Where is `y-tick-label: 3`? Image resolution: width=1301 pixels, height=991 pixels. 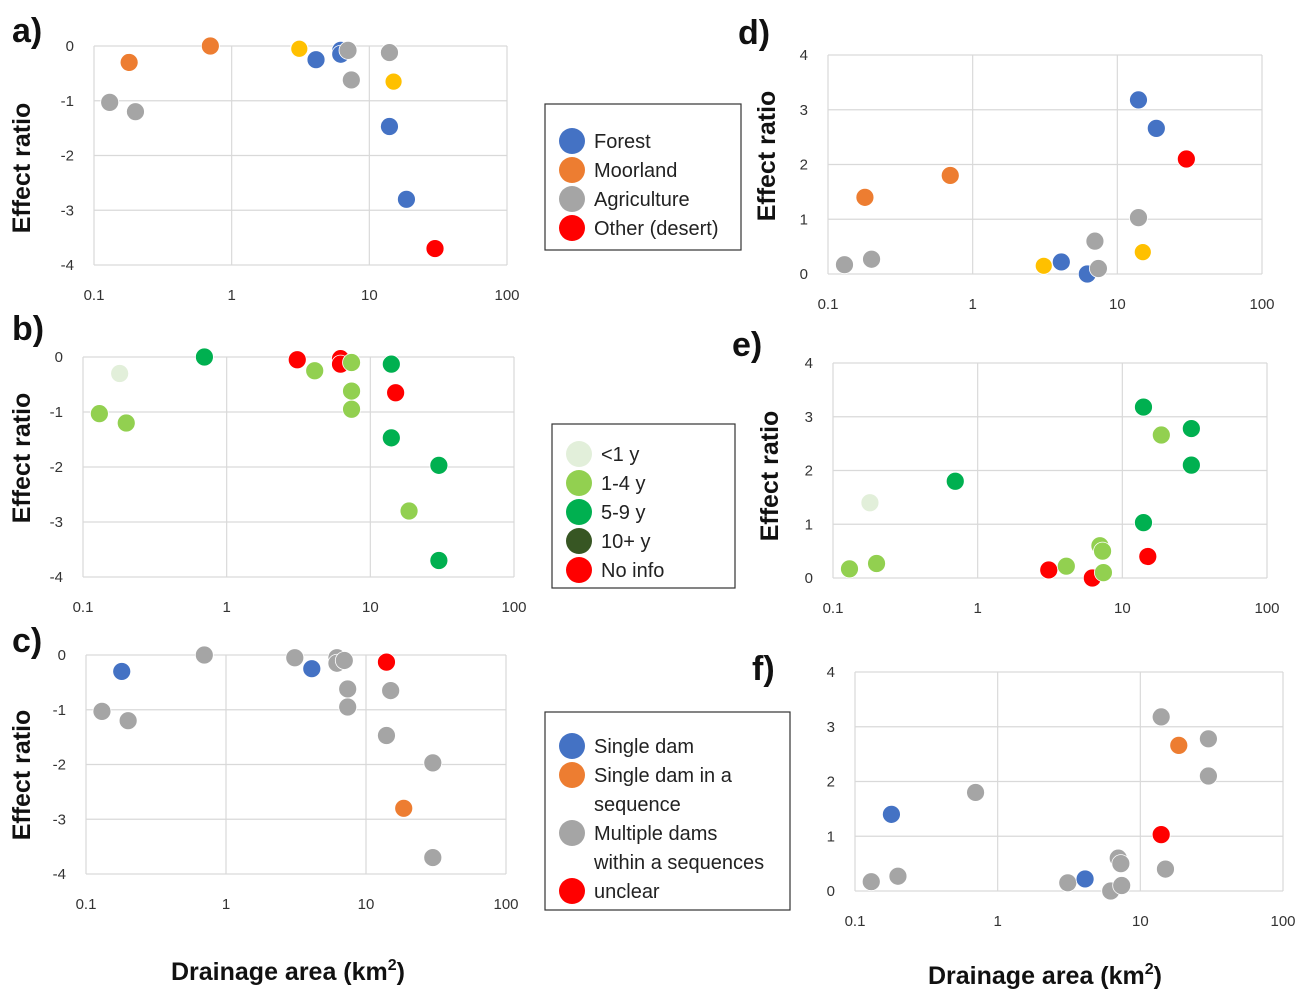
y-tick-label: 3 is located at coordinates (804, 110).